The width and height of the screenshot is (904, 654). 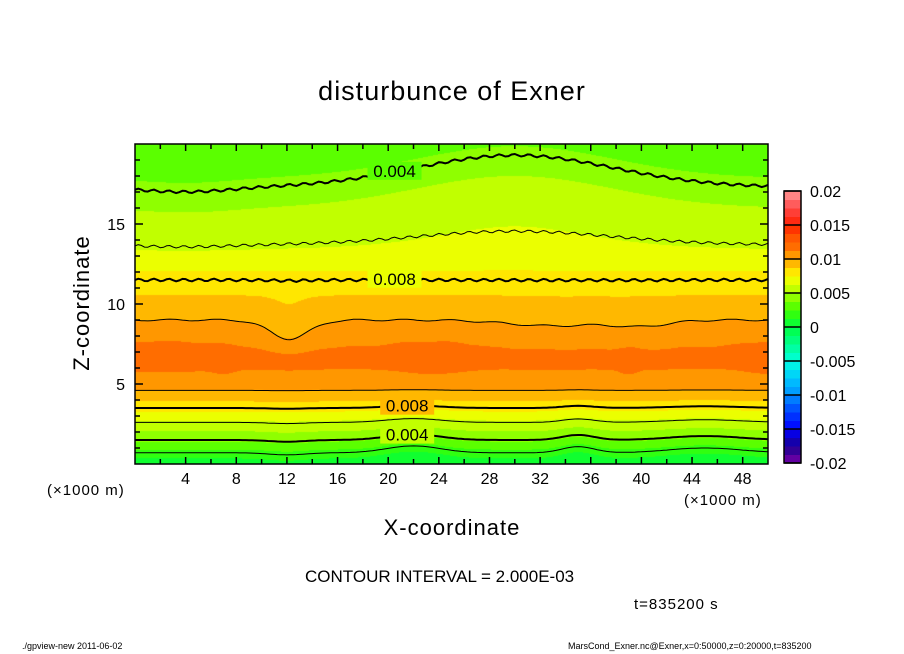 I want to click on x-tick-label: 16, so click(x=338, y=479).